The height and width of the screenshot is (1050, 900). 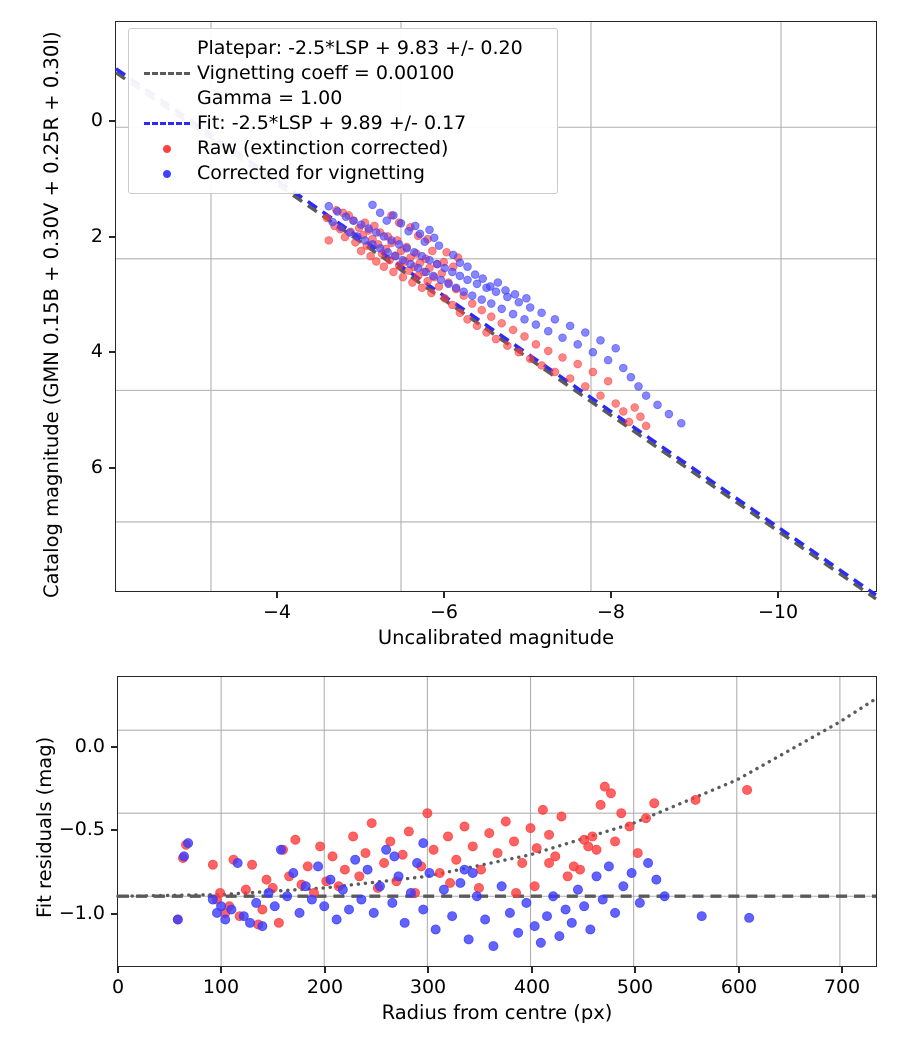 I want to click on ytick-label: 0.0, so click(x=89, y=746).